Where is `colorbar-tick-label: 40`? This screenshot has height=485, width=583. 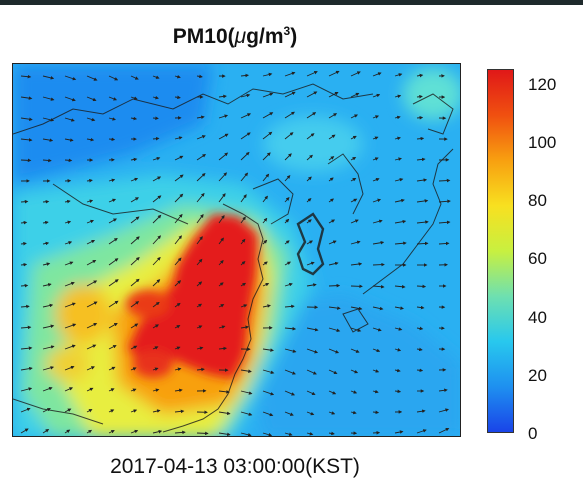
colorbar-tick-label: 40 is located at coordinates (537, 317).